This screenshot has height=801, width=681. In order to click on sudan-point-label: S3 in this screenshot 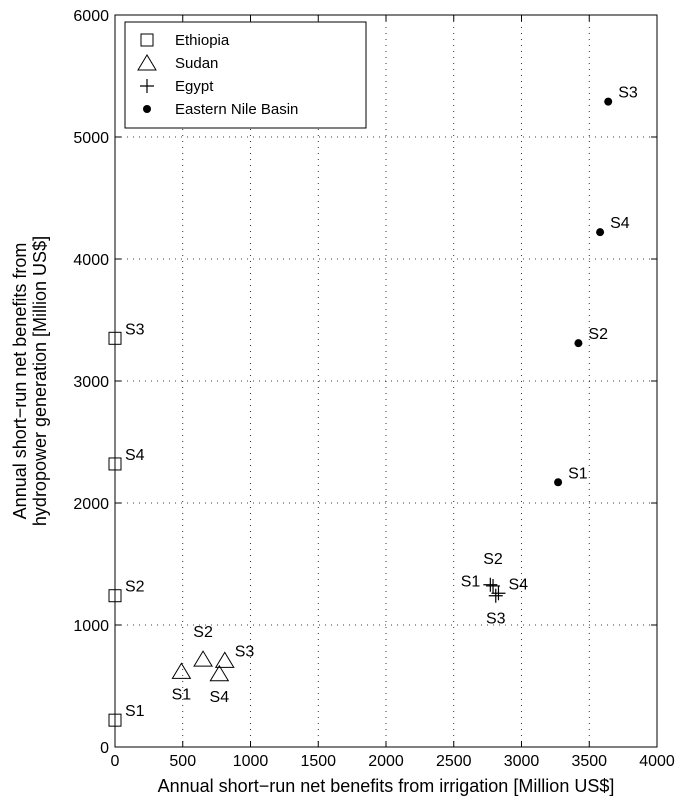, I will do `click(245, 651)`.